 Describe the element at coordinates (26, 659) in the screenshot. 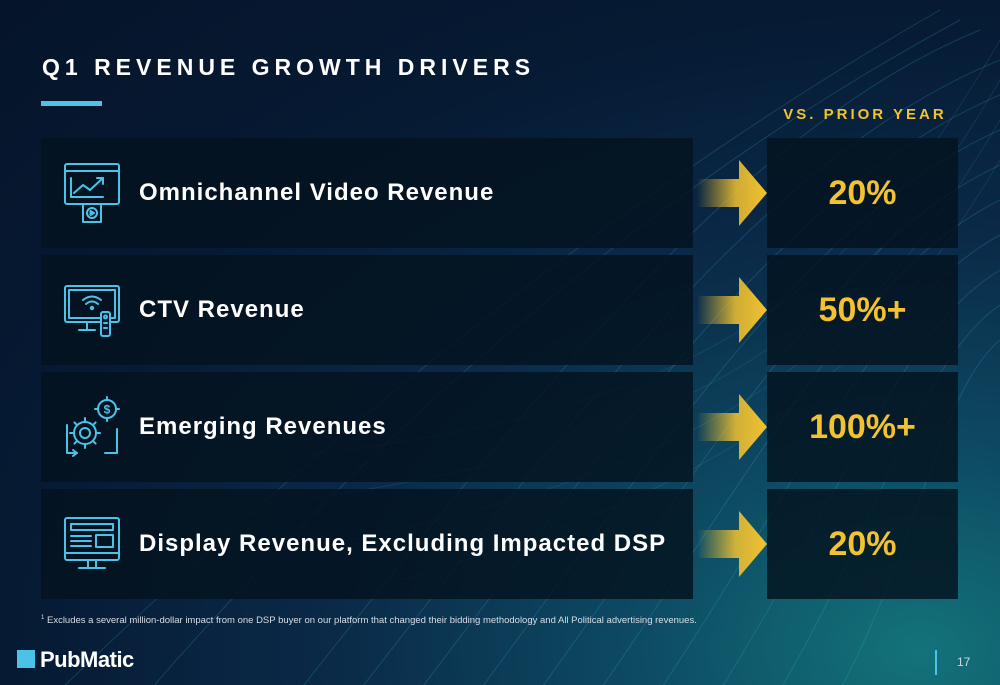

I see `logo-mark` at that location.